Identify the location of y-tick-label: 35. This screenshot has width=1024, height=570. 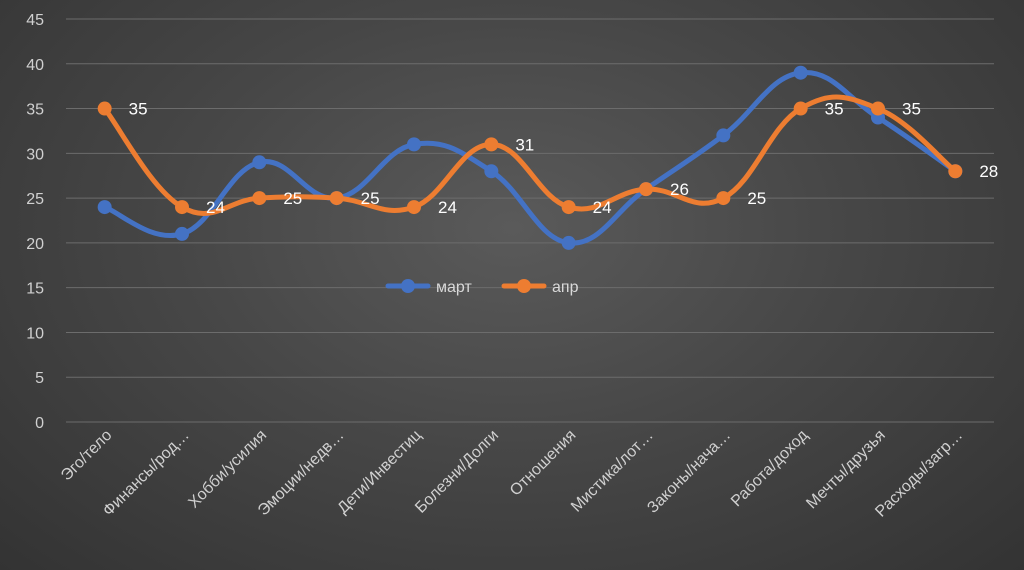
(35, 110).